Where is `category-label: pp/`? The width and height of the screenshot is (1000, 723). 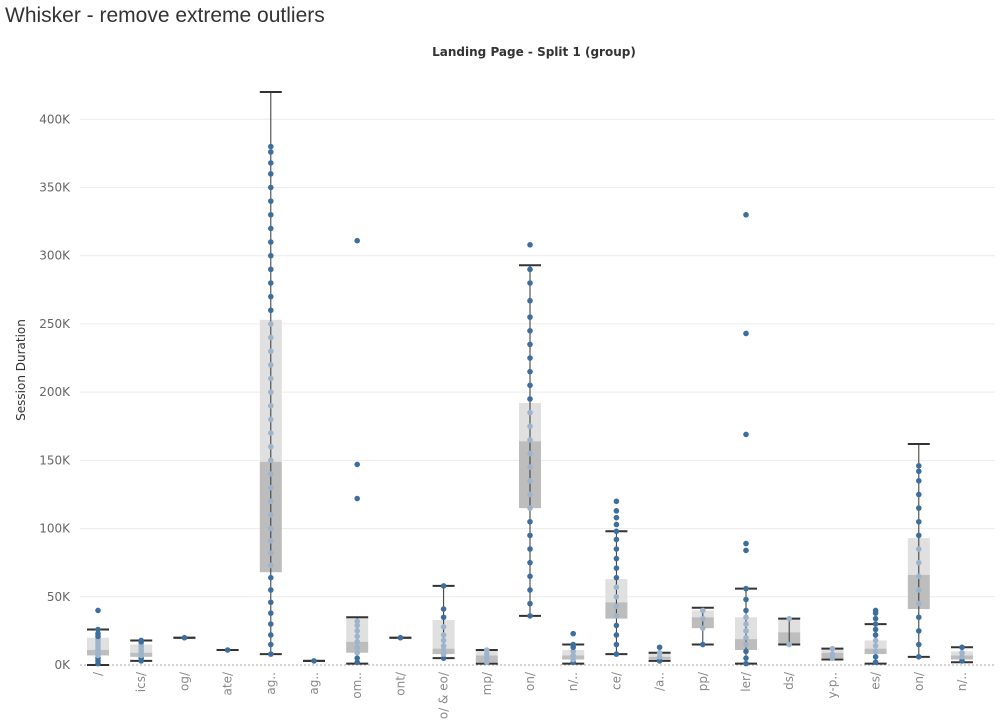
category-label: pp/ is located at coordinates (703, 681).